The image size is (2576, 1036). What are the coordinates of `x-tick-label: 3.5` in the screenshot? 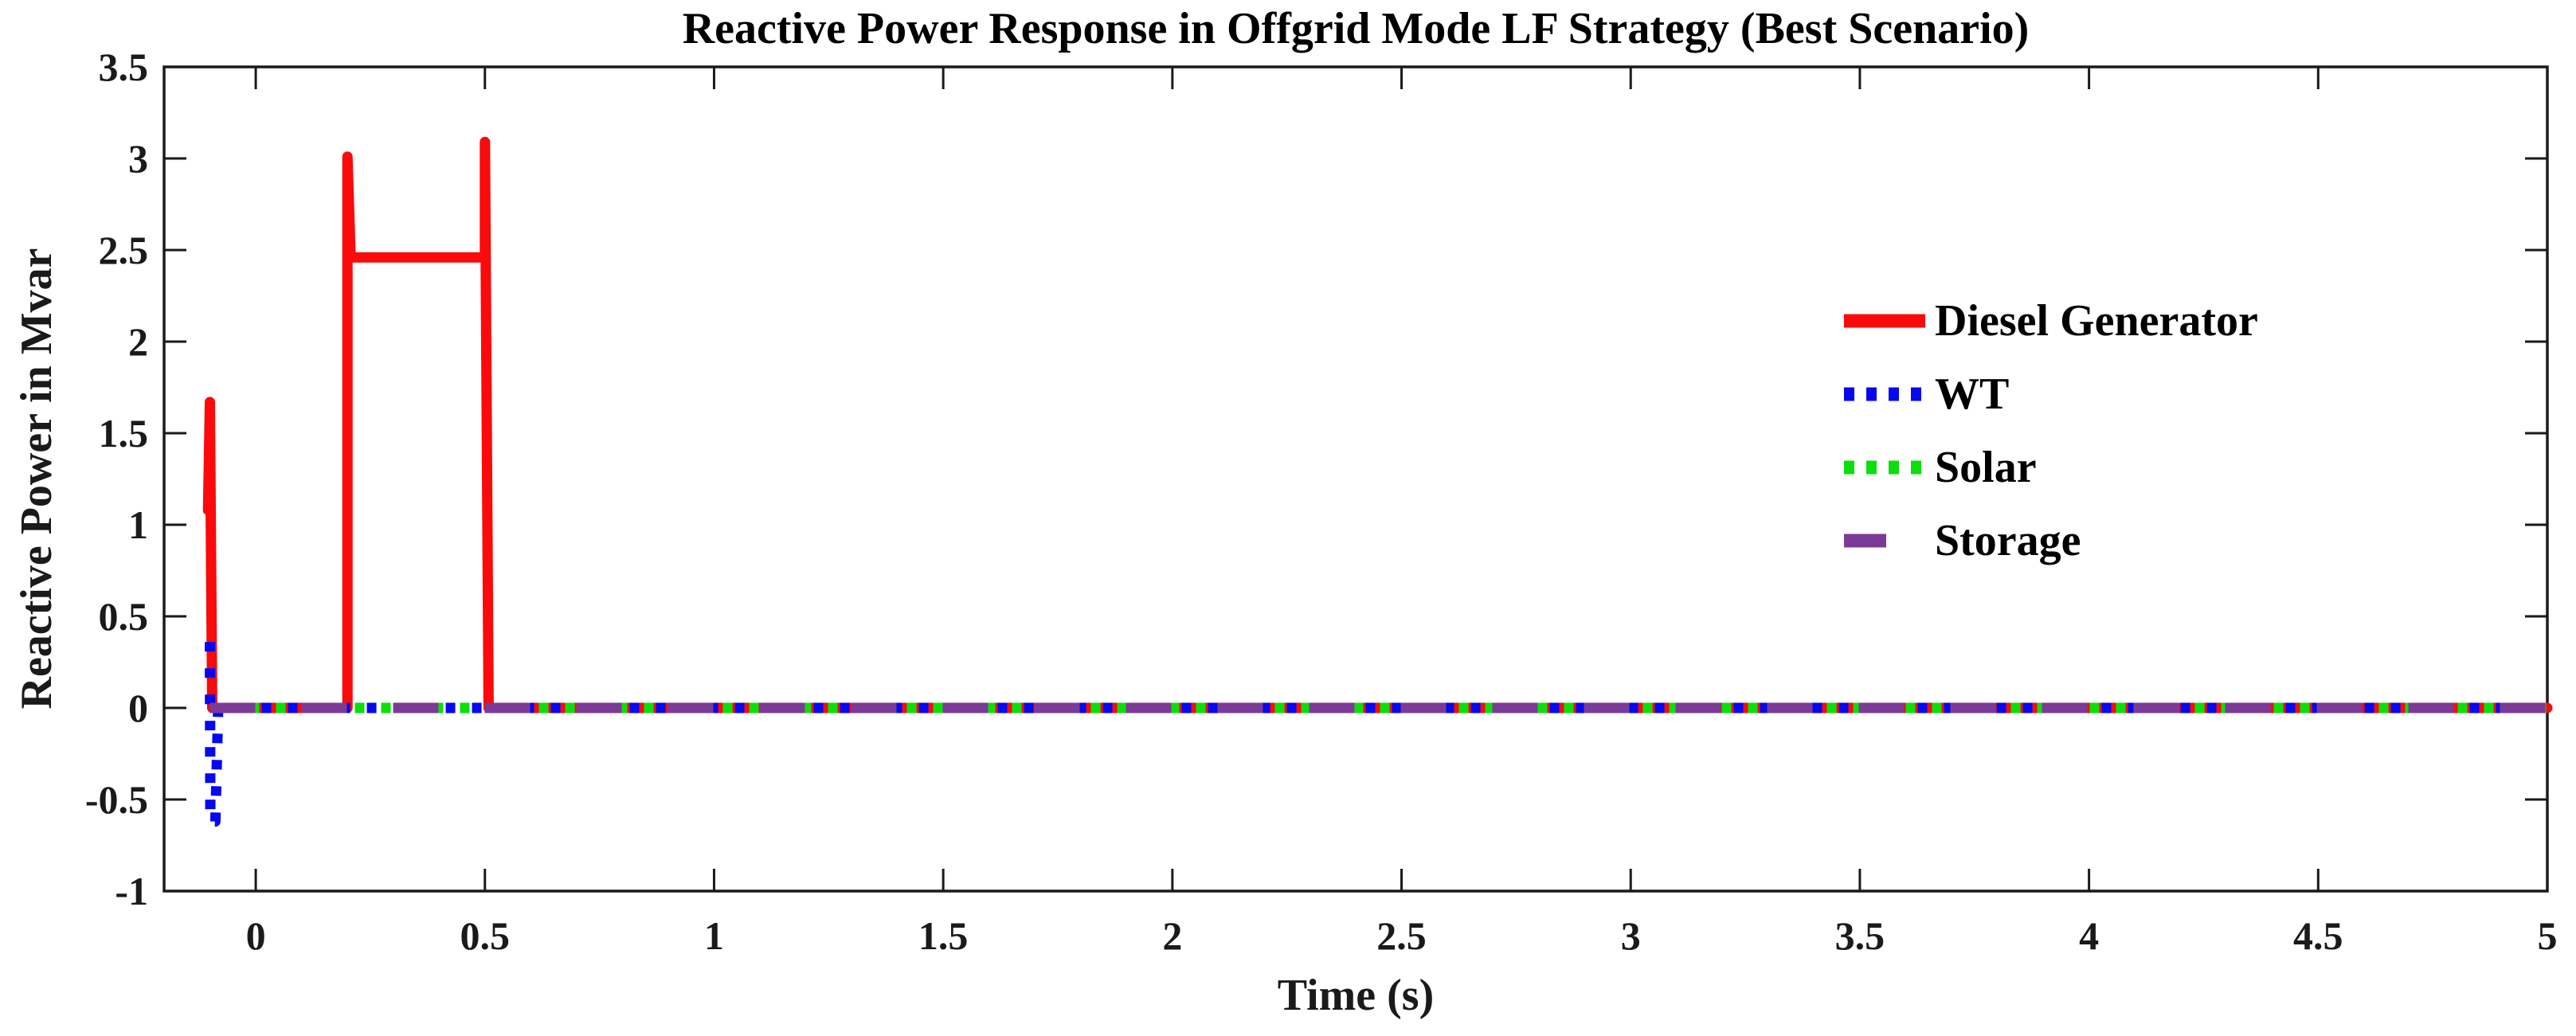 It's located at (1860, 935).